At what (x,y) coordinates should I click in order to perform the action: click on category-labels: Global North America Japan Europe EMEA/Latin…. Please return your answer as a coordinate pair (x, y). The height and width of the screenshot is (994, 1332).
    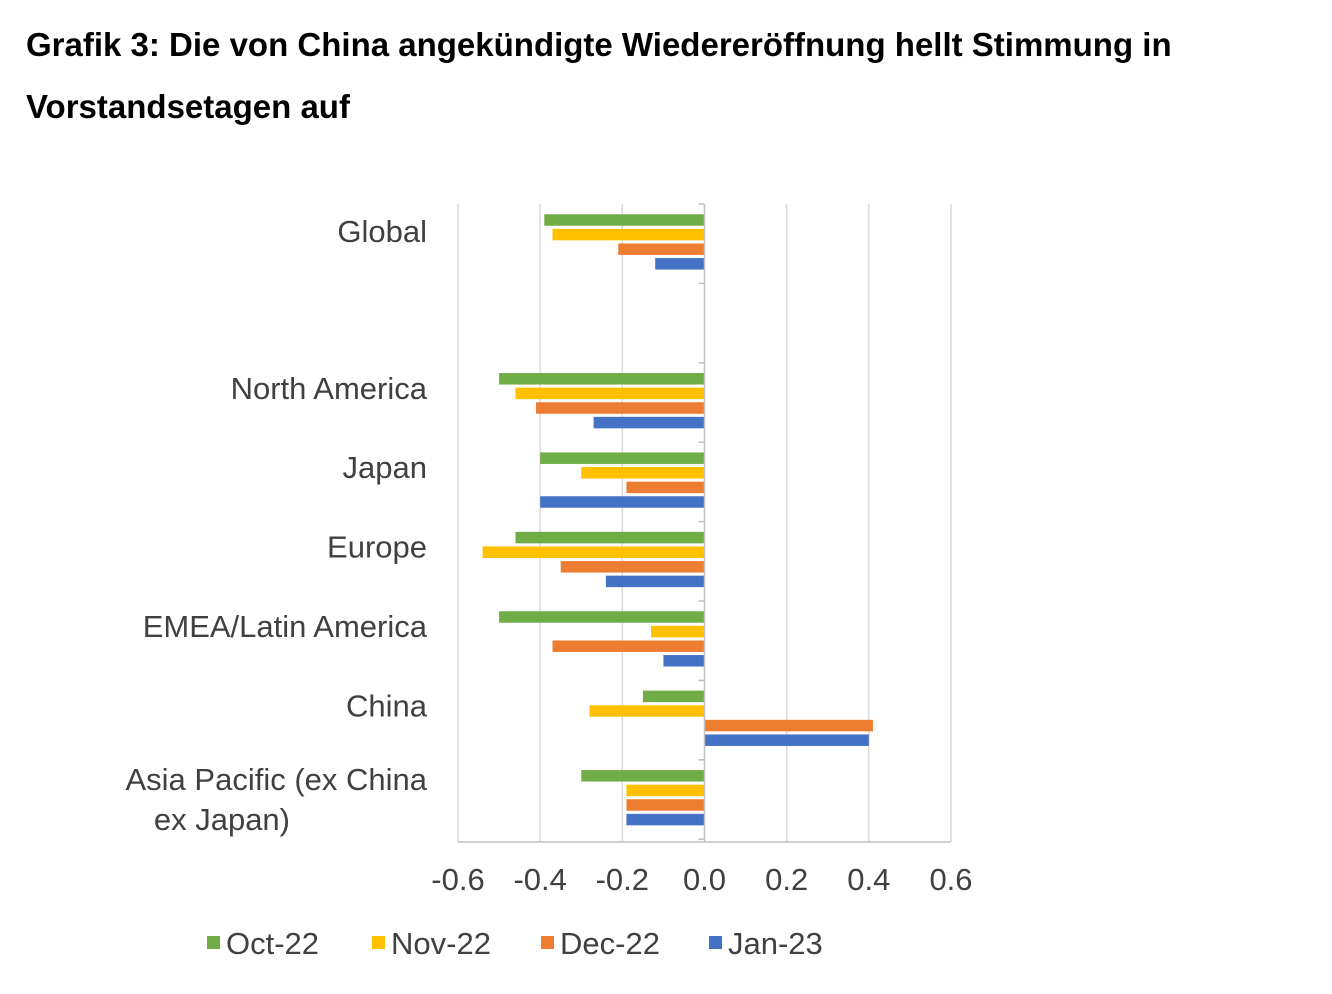
    Looking at the image, I should click on (276, 525).